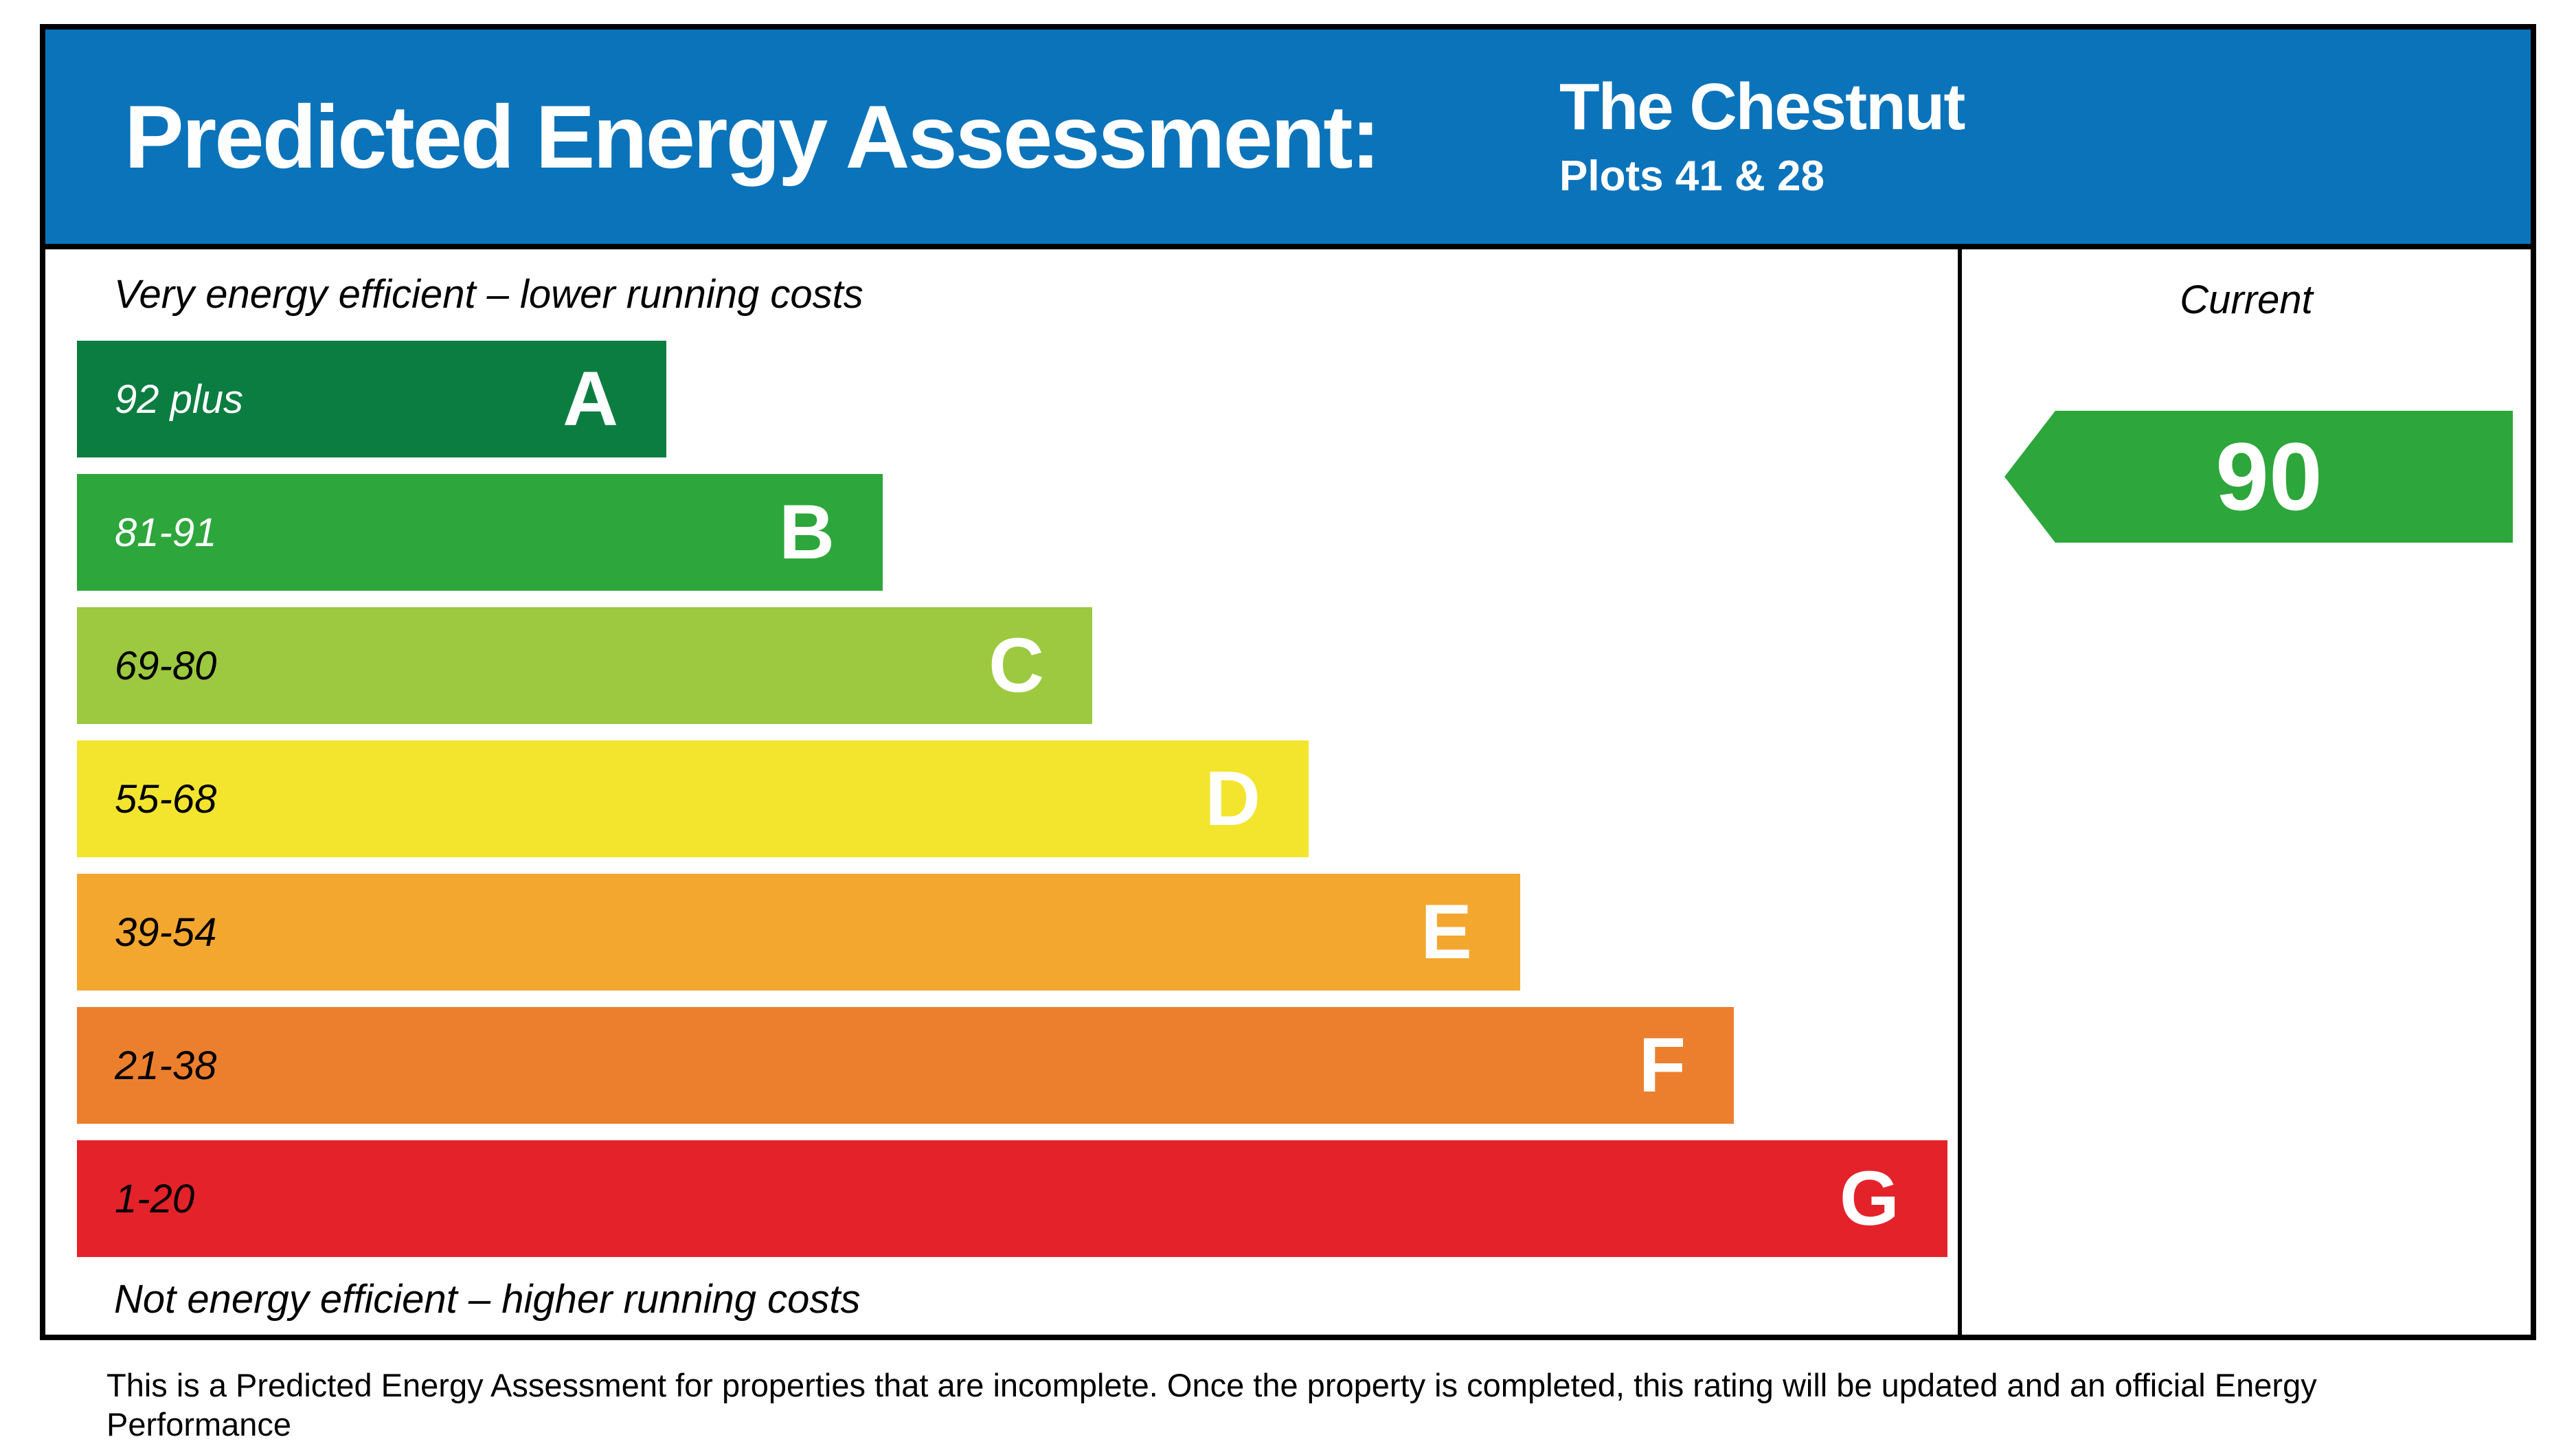  I want to click on page-title: Predicted Energy Assessment:, so click(752, 137).